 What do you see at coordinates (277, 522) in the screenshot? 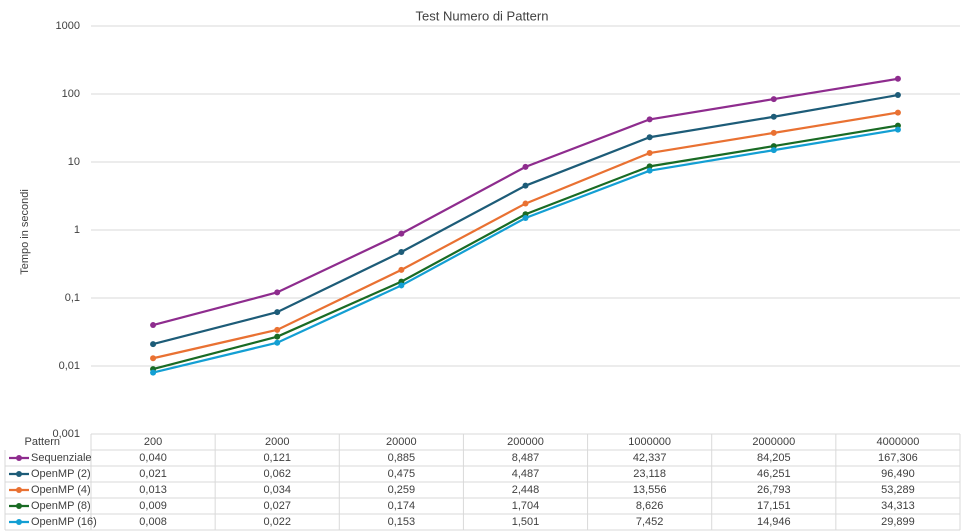
I see `table-value: 0,022` at bounding box center [277, 522].